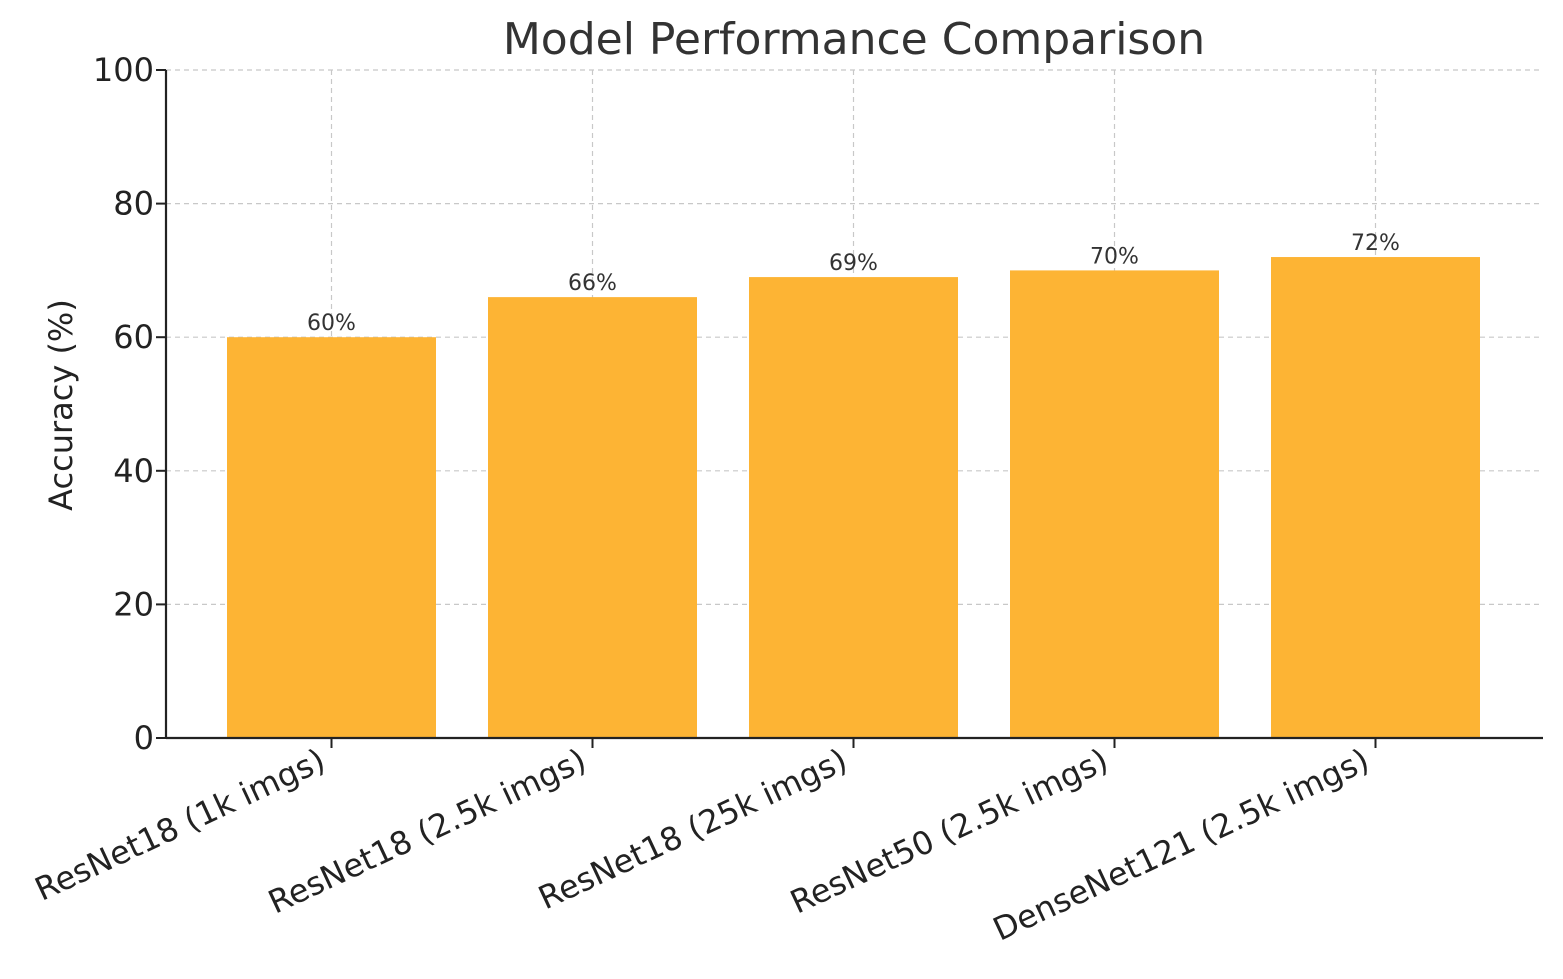 This screenshot has height=979, width=1563. What do you see at coordinates (133, 337) in the screenshot?
I see `y-tick-label: 60` at bounding box center [133, 337].